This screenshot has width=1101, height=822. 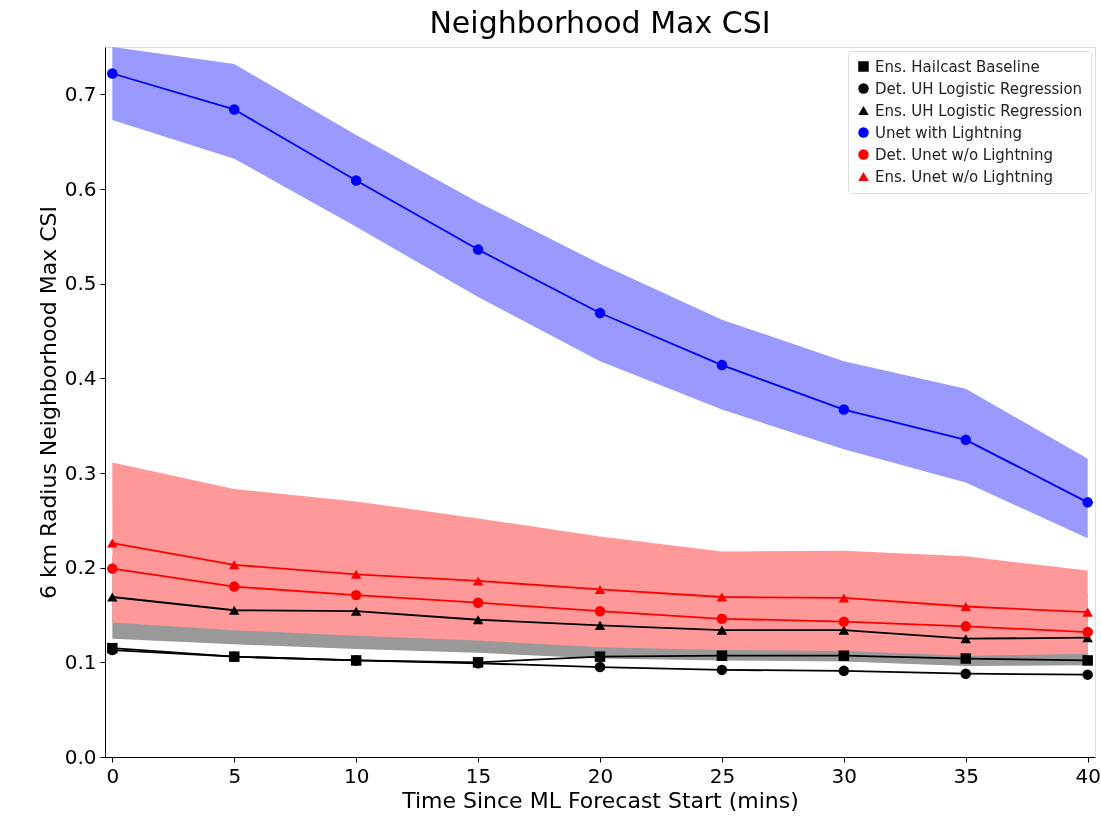 What do you see at coordinates (48, 402) in the screenshot?
I see `y-axis-title: 6 km Radius Neighborhood Max CSI` at bounding box center [48, 402].